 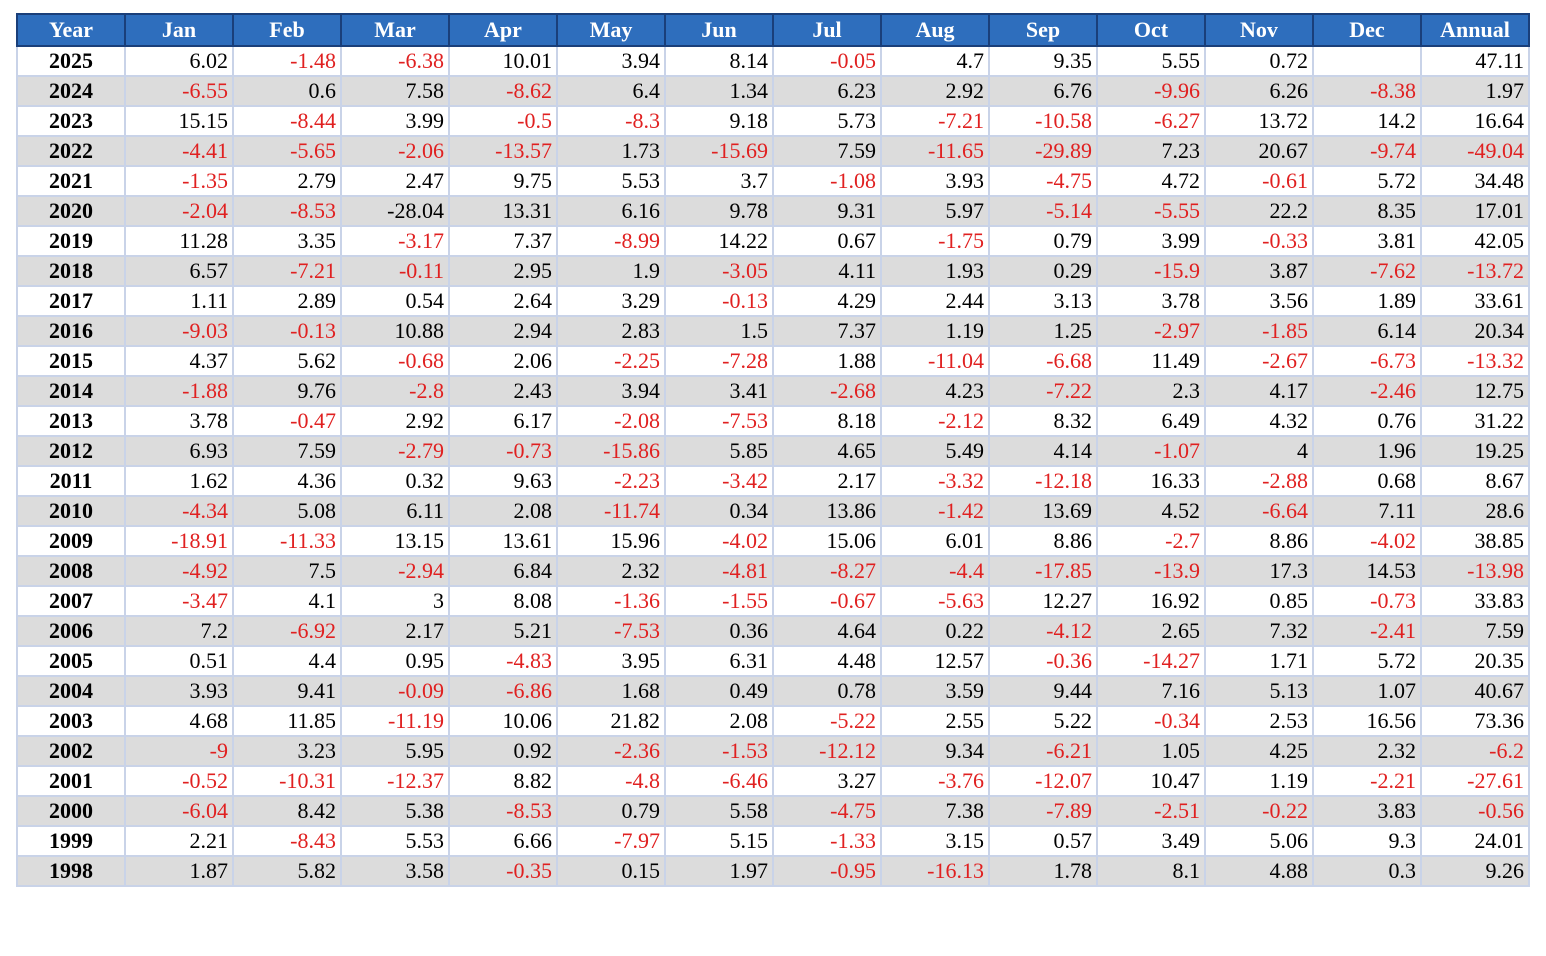 What do you see at coordinates (1043, 661) in the screenshot?
I see `return-cell-sep: -0.36` at bounding box center [1043, 661].